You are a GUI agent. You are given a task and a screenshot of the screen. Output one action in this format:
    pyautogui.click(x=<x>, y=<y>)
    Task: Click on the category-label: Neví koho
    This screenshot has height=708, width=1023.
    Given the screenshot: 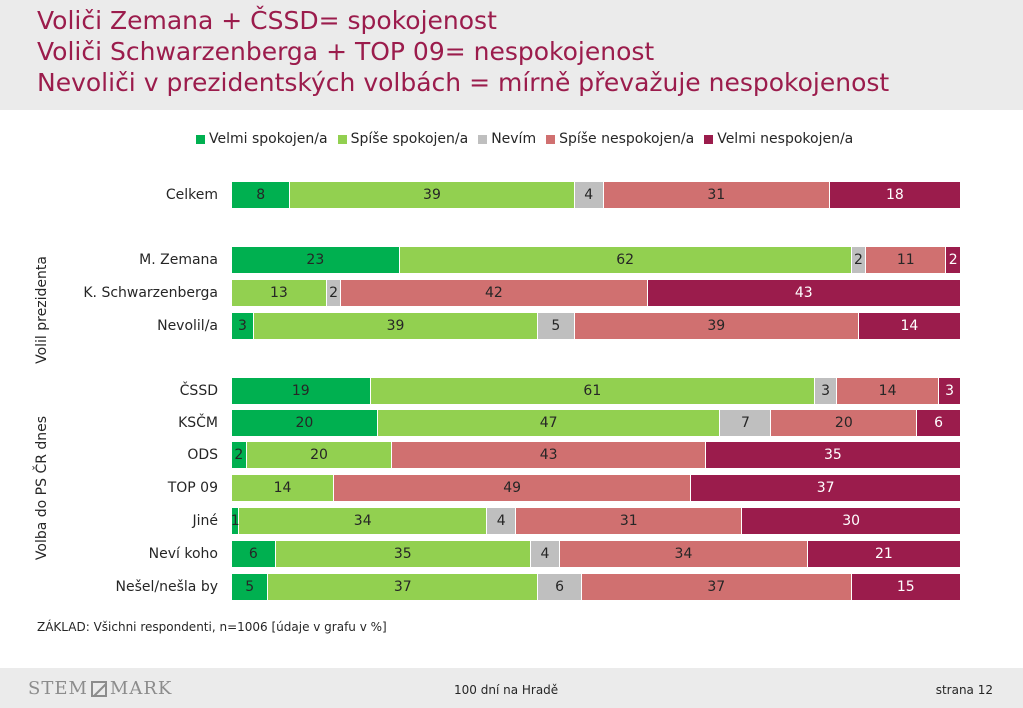 What is the action you would take?
    pyautogui.click(x=183, y=554)
    